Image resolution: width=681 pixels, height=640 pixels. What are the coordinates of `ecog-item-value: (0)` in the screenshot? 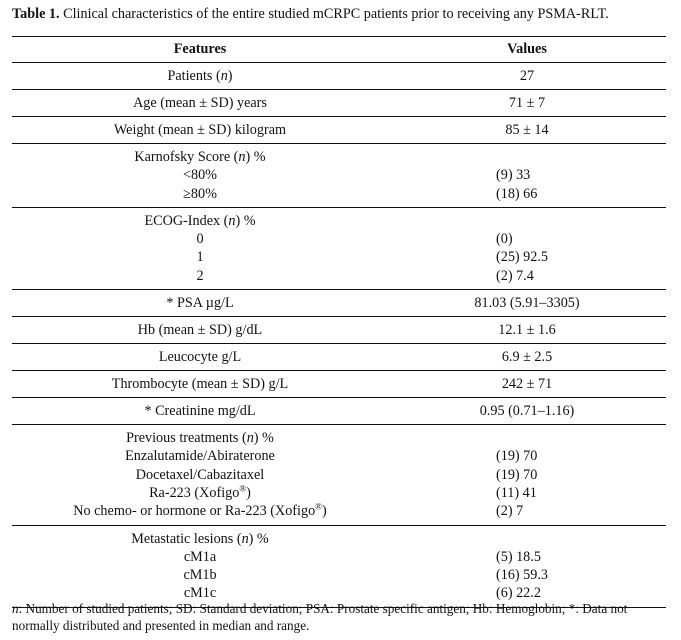 It's located at (504, 239).